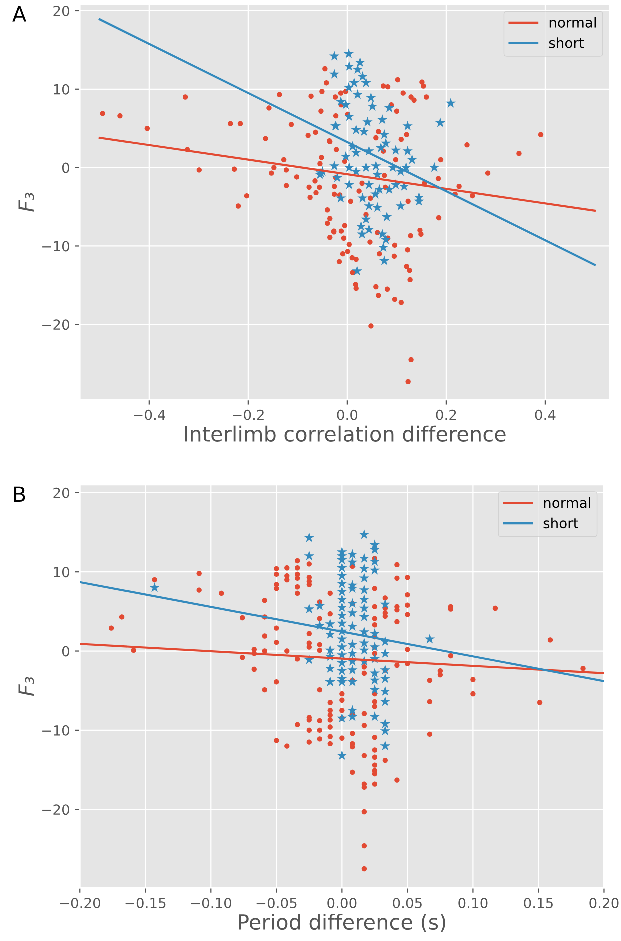  What do you see at coordinates (538, 903) in the screenshot?
I see `x-tick-label: 0.15` at bounding box center [538, 903].